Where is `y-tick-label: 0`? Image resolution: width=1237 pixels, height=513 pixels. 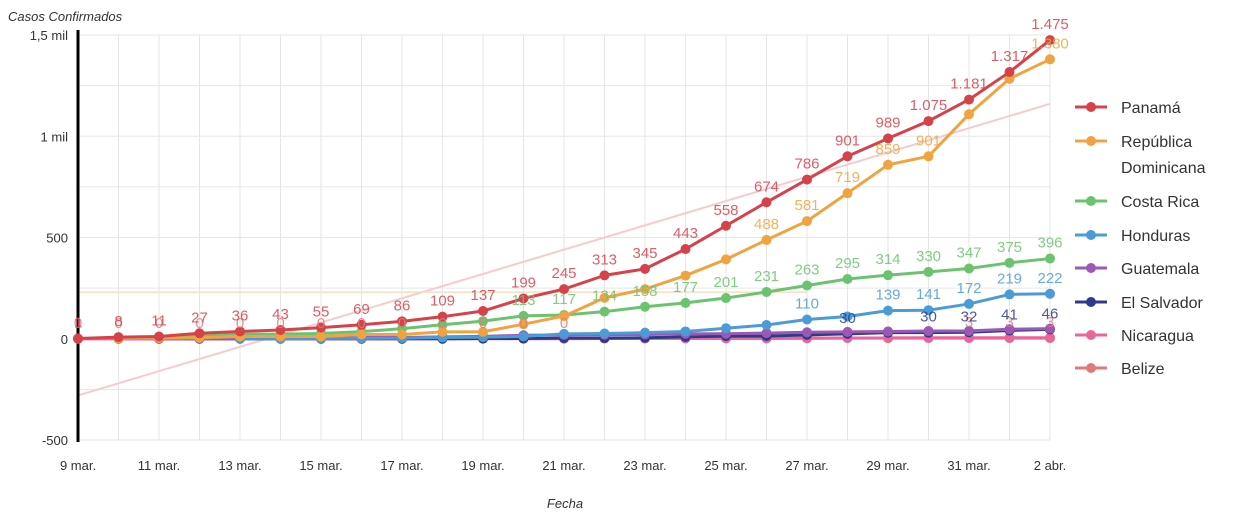
y-tick-label: 0 is located at coordinates (64, 339).